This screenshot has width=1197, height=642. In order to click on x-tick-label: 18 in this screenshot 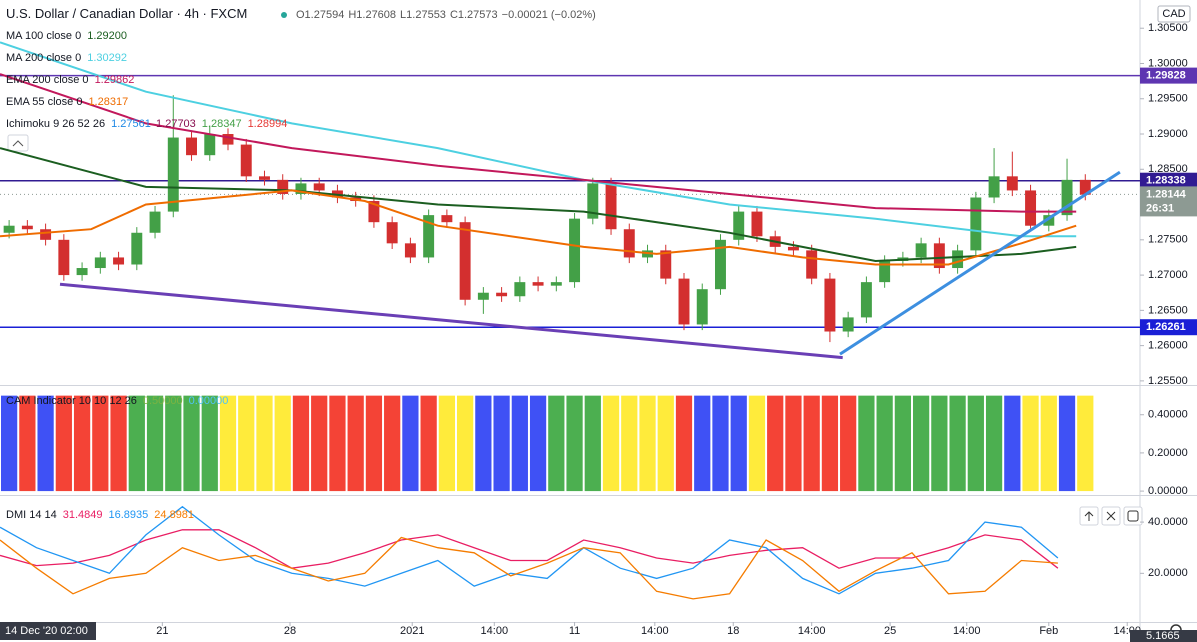, I will do `click(733, 631)`.